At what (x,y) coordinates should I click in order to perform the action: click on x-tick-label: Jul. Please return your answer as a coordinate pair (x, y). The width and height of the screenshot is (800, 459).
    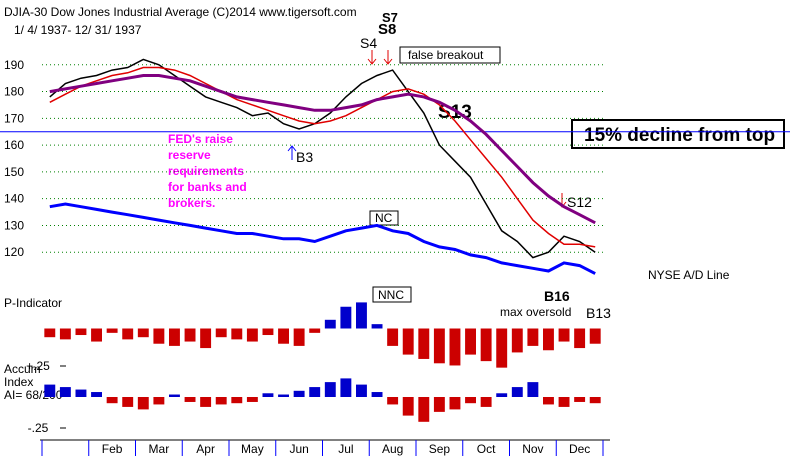
    Looking at the image, I should click on (345, 449).